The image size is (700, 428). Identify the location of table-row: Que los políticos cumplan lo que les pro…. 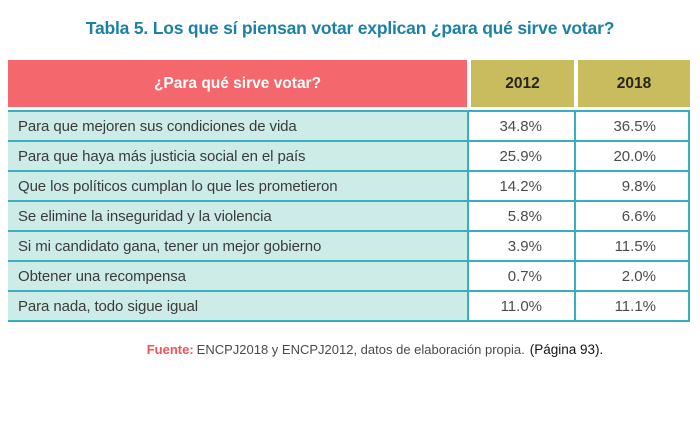
(349, 187).